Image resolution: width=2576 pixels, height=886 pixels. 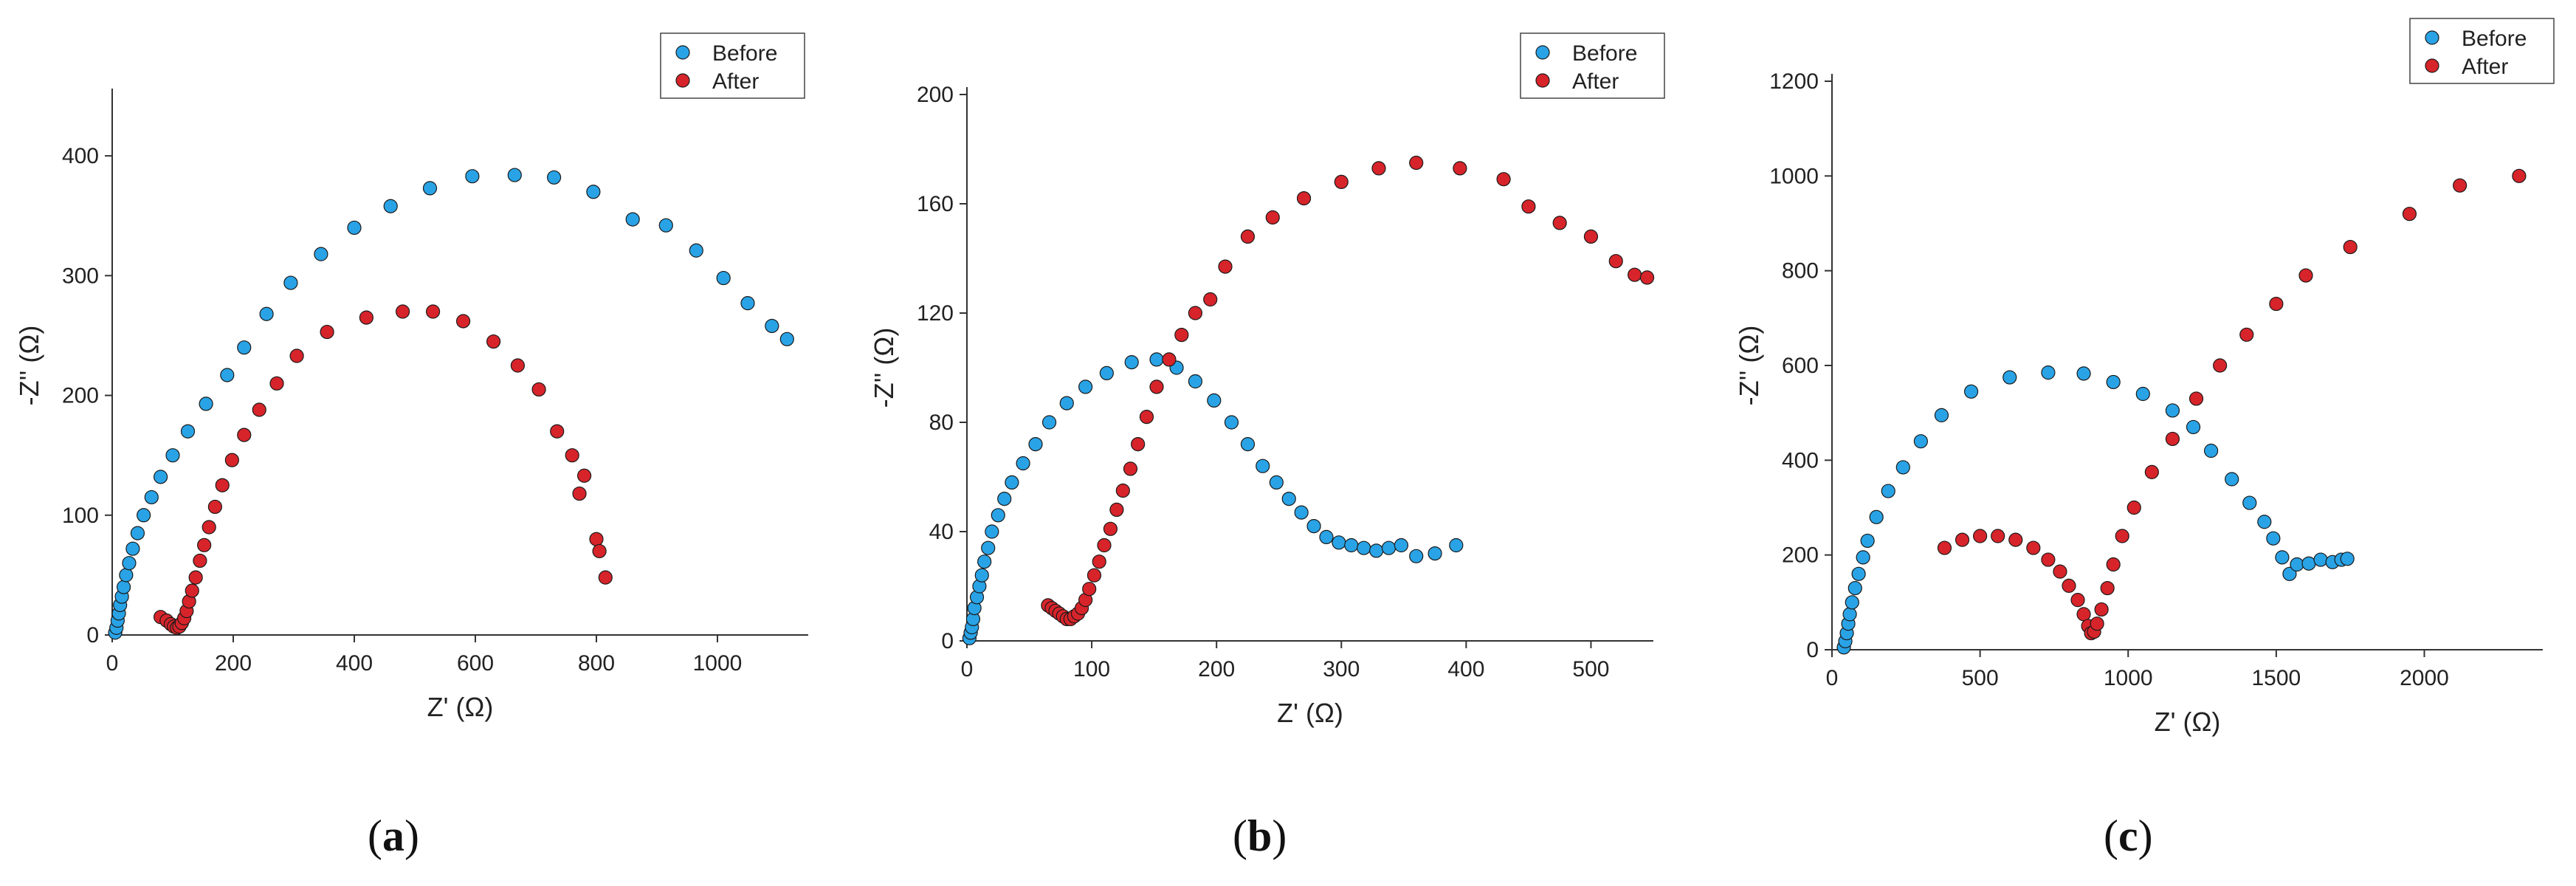 What do you see at coordinates (234, 663) in the screenshot?
I see `x-tick-label: 200` at bounding box center [234, 663].